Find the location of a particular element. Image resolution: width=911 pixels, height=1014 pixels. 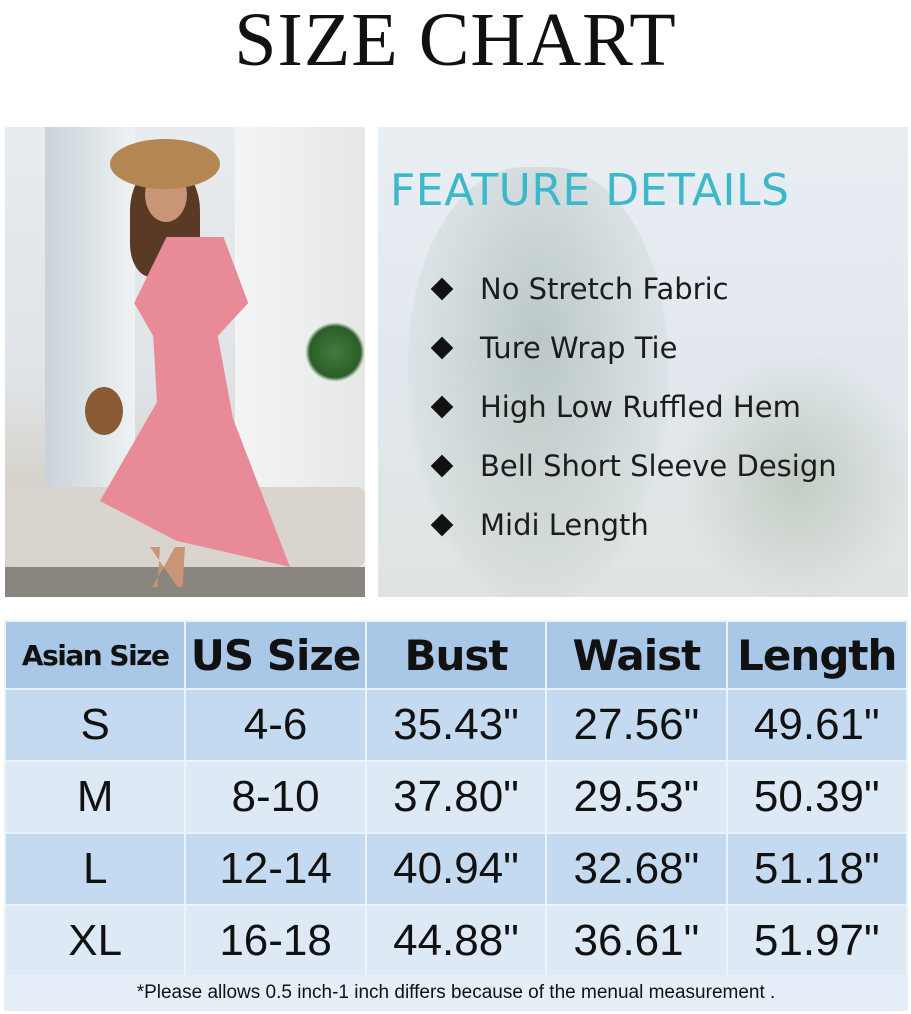

table-row: S 4-6 35.43" 27.56" 49.61" is located at coordinates (456, 725).